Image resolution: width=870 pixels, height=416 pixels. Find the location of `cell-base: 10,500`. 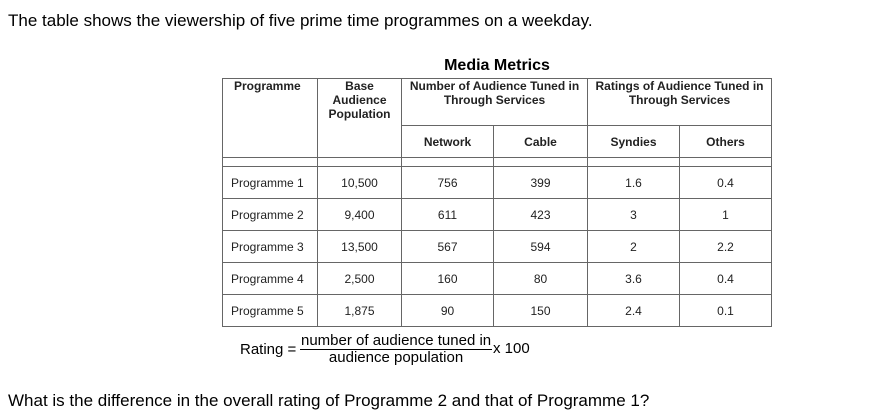

cell-base: 10,500 is located at coordinates (359, 182).